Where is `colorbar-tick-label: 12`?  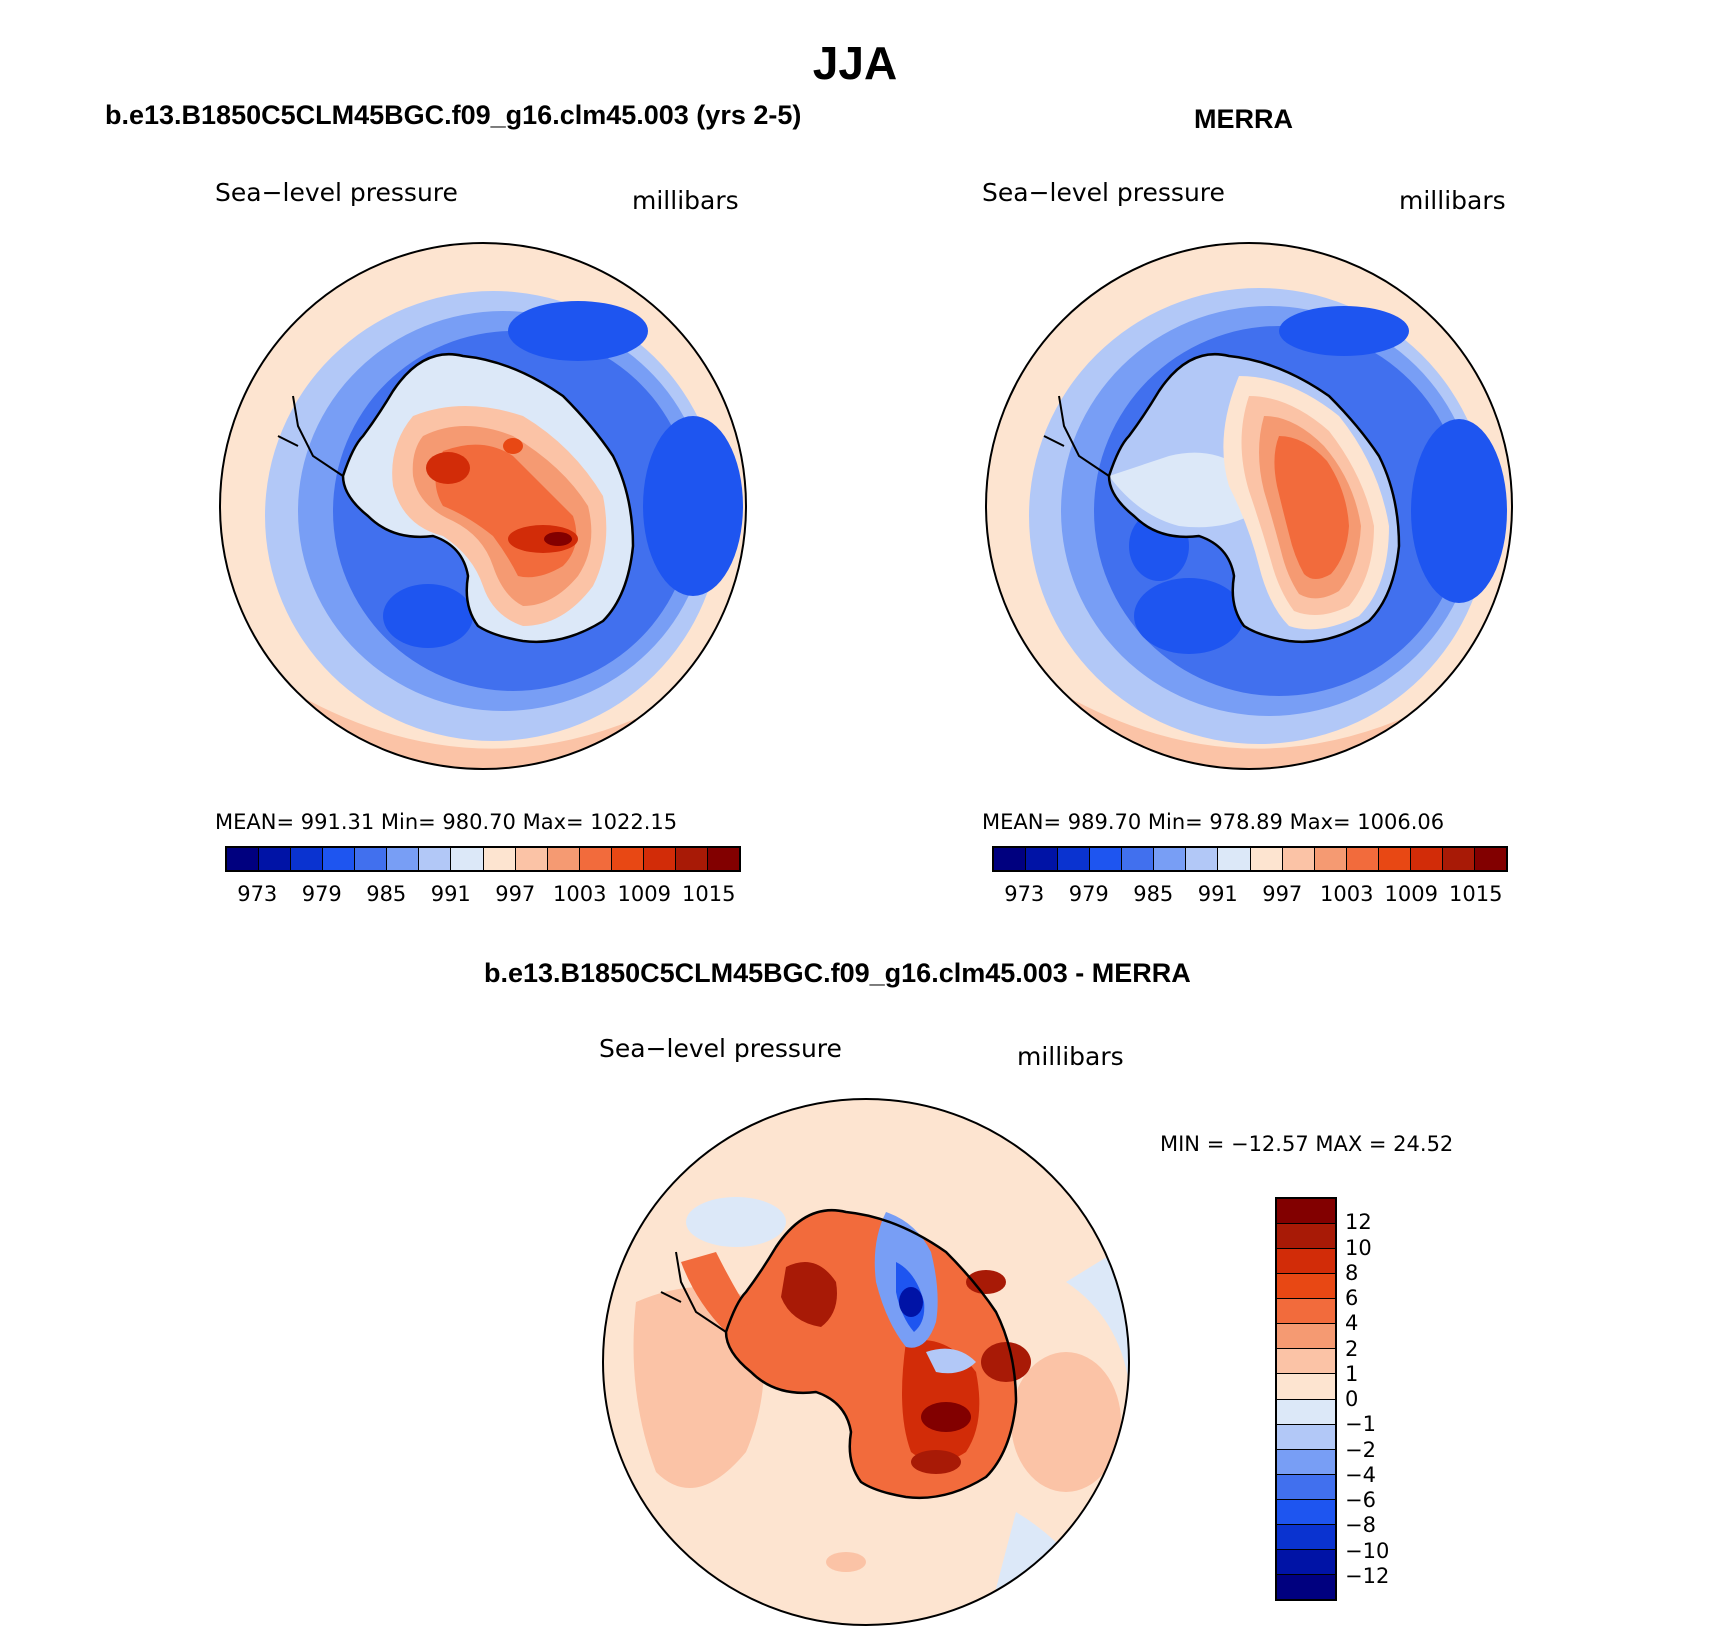 colorbar-tick-label: 12 is located at coordinates (1358, 1222).